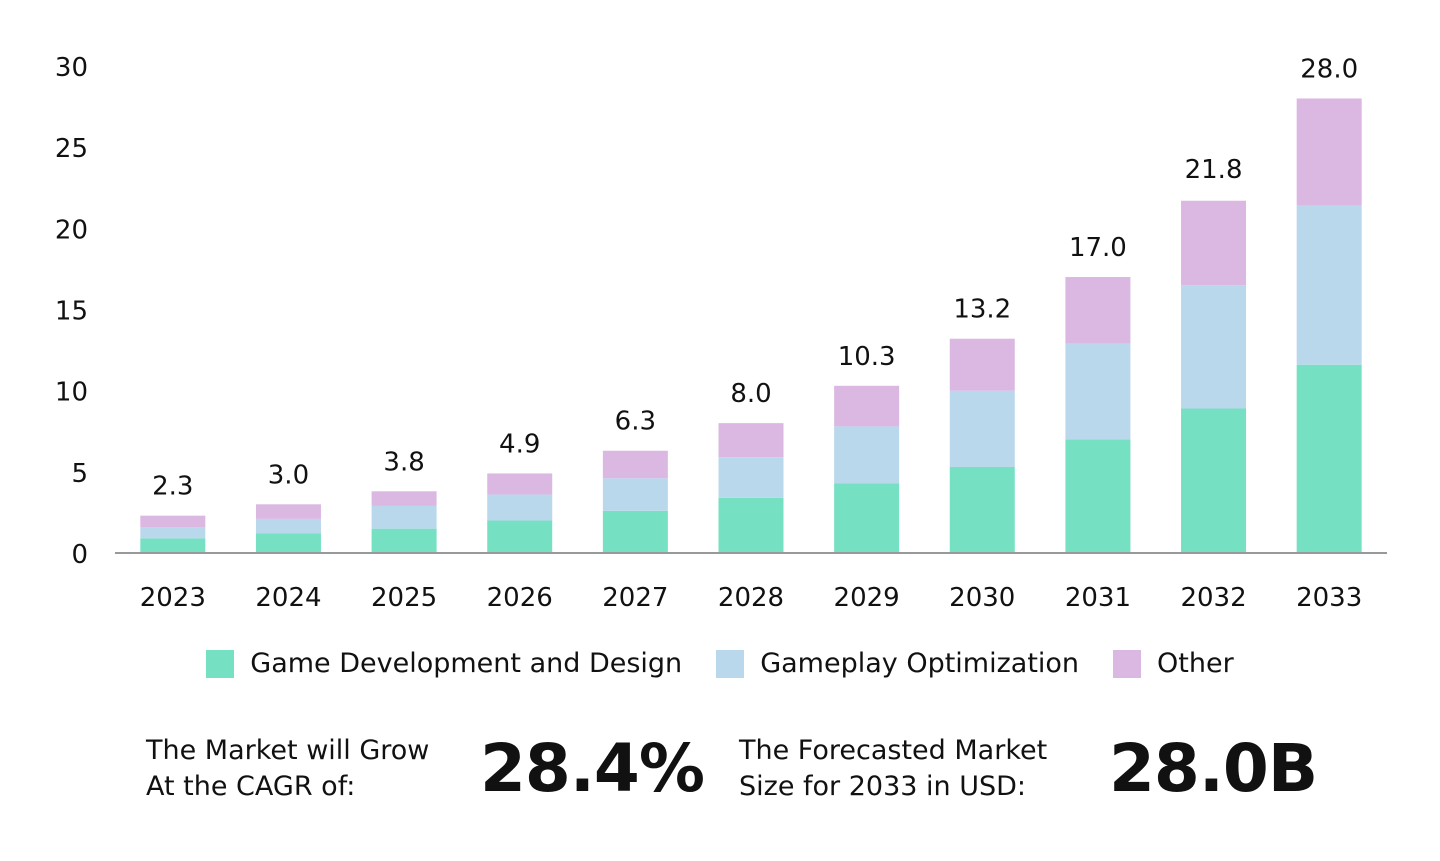  I want to click on data-label: 8.0, so click(750, 394).